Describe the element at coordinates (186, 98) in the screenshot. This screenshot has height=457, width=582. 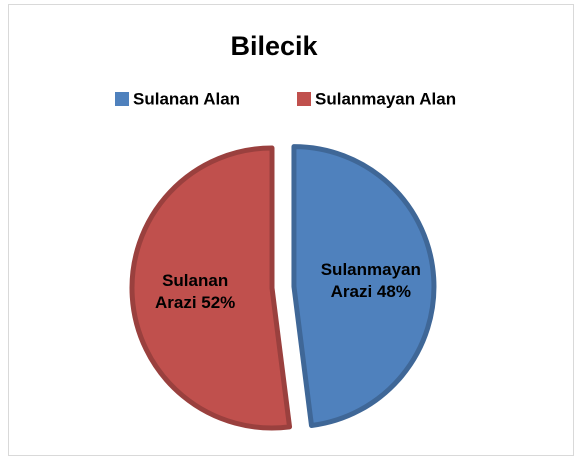
I see `legend-label: Sulanan Alan` at that location.